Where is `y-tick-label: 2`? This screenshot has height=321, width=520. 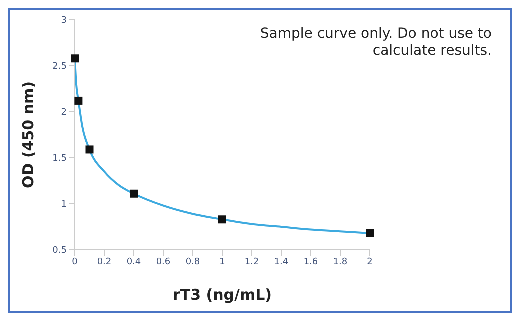 y-tick-label: 2 is located at coordinates (64, 113).